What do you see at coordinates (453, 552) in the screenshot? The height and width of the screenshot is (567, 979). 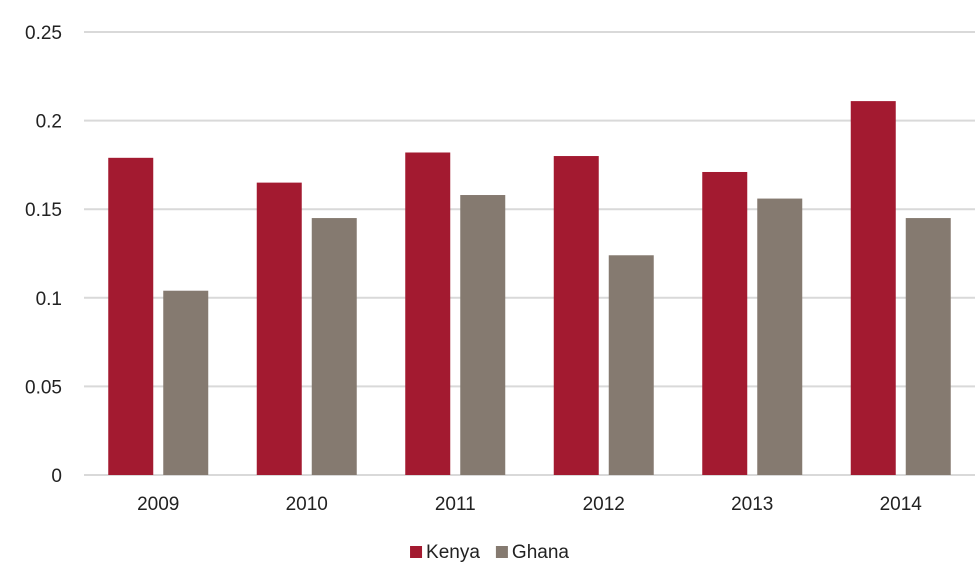 I see `legend-label: Kenya` at bounding box center [453, 552].